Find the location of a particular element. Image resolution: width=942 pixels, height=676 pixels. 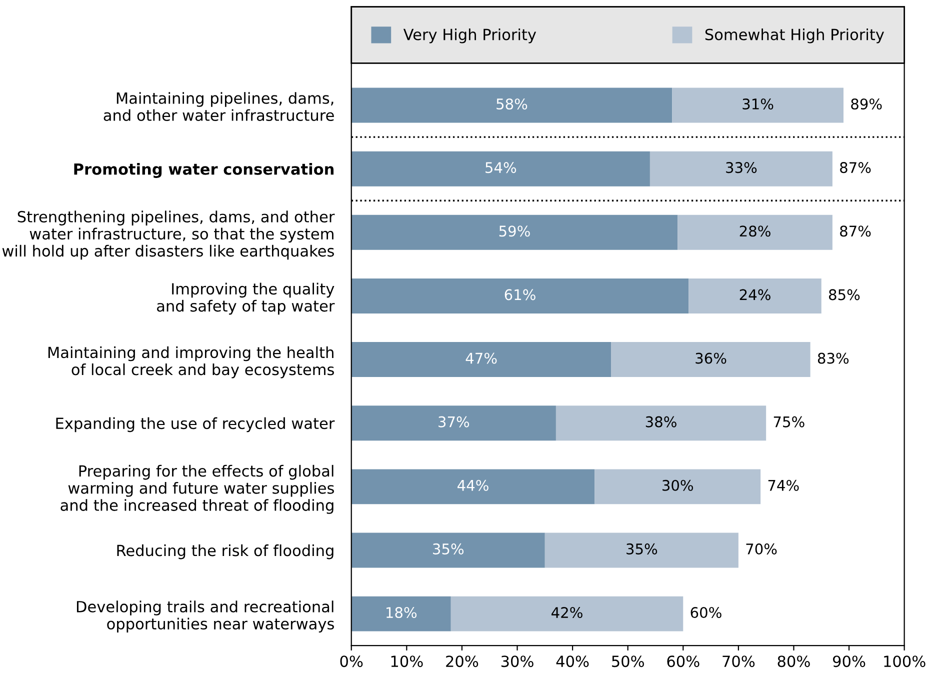

x-tick-label: 60% is located at coordinates (683, 662).